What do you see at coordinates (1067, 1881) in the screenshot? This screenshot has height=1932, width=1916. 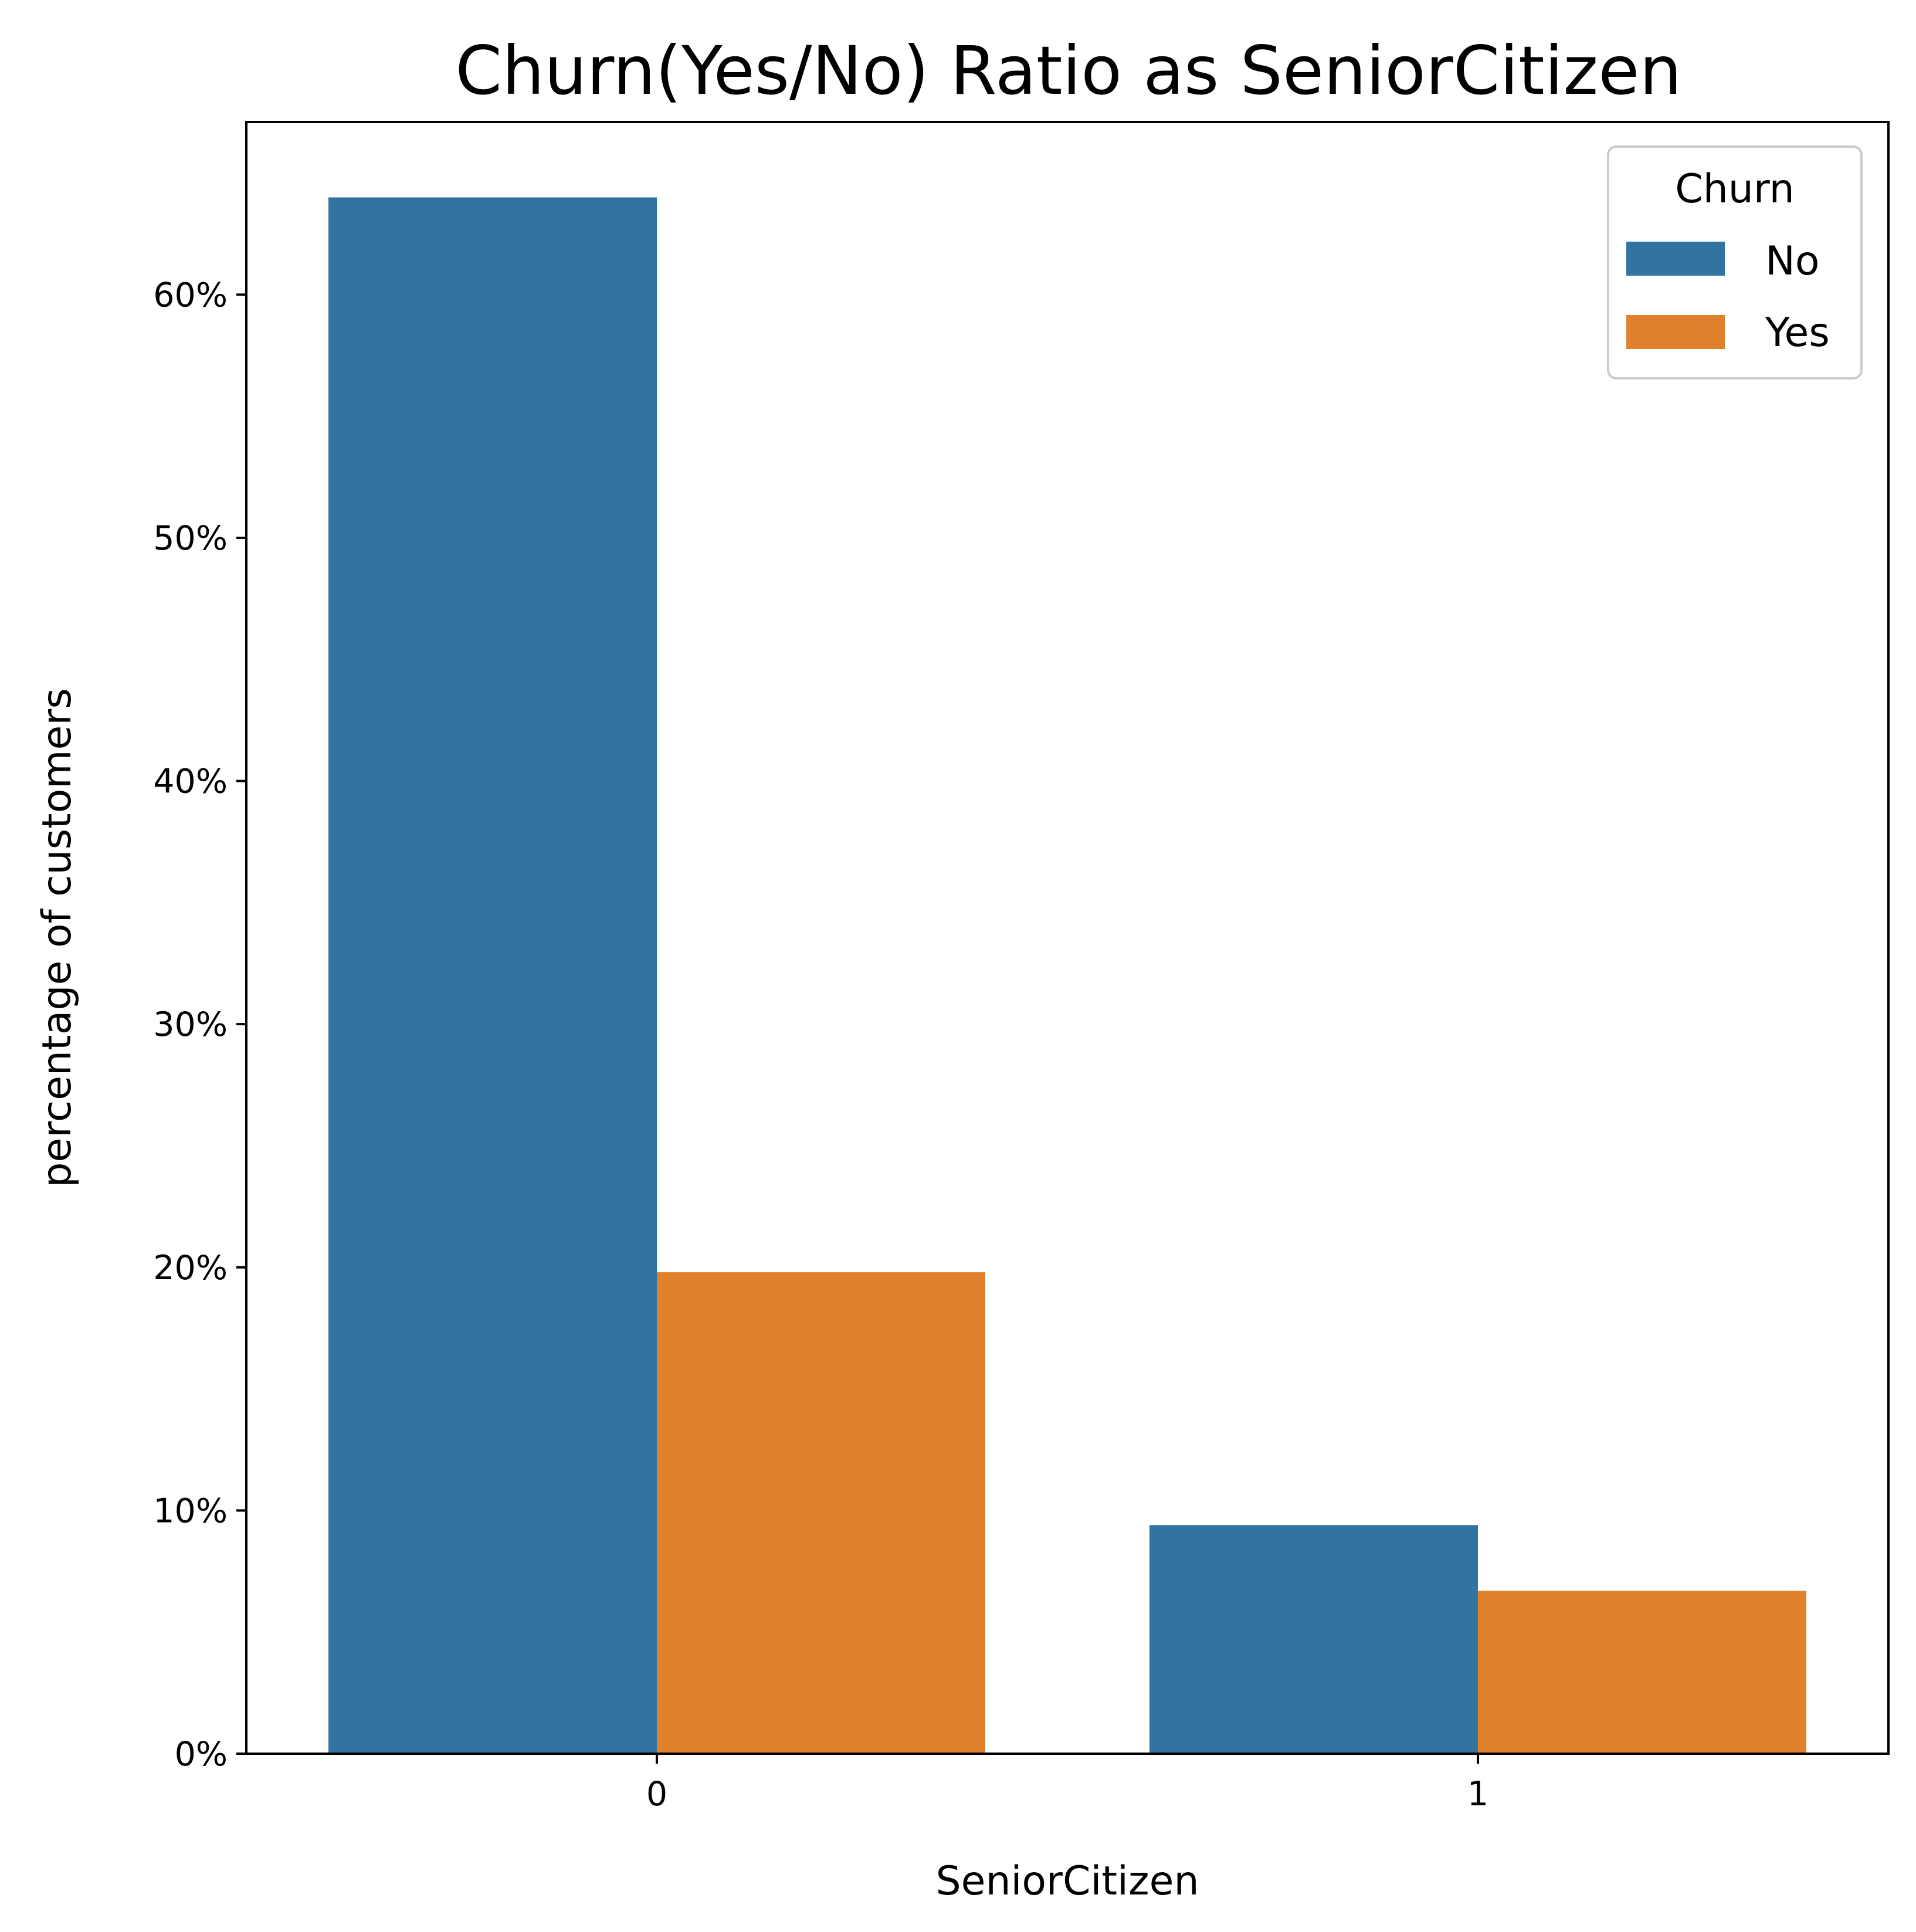 I see `x-axis-label: SeniorCitizen` at bounding box center [1067, 1881].